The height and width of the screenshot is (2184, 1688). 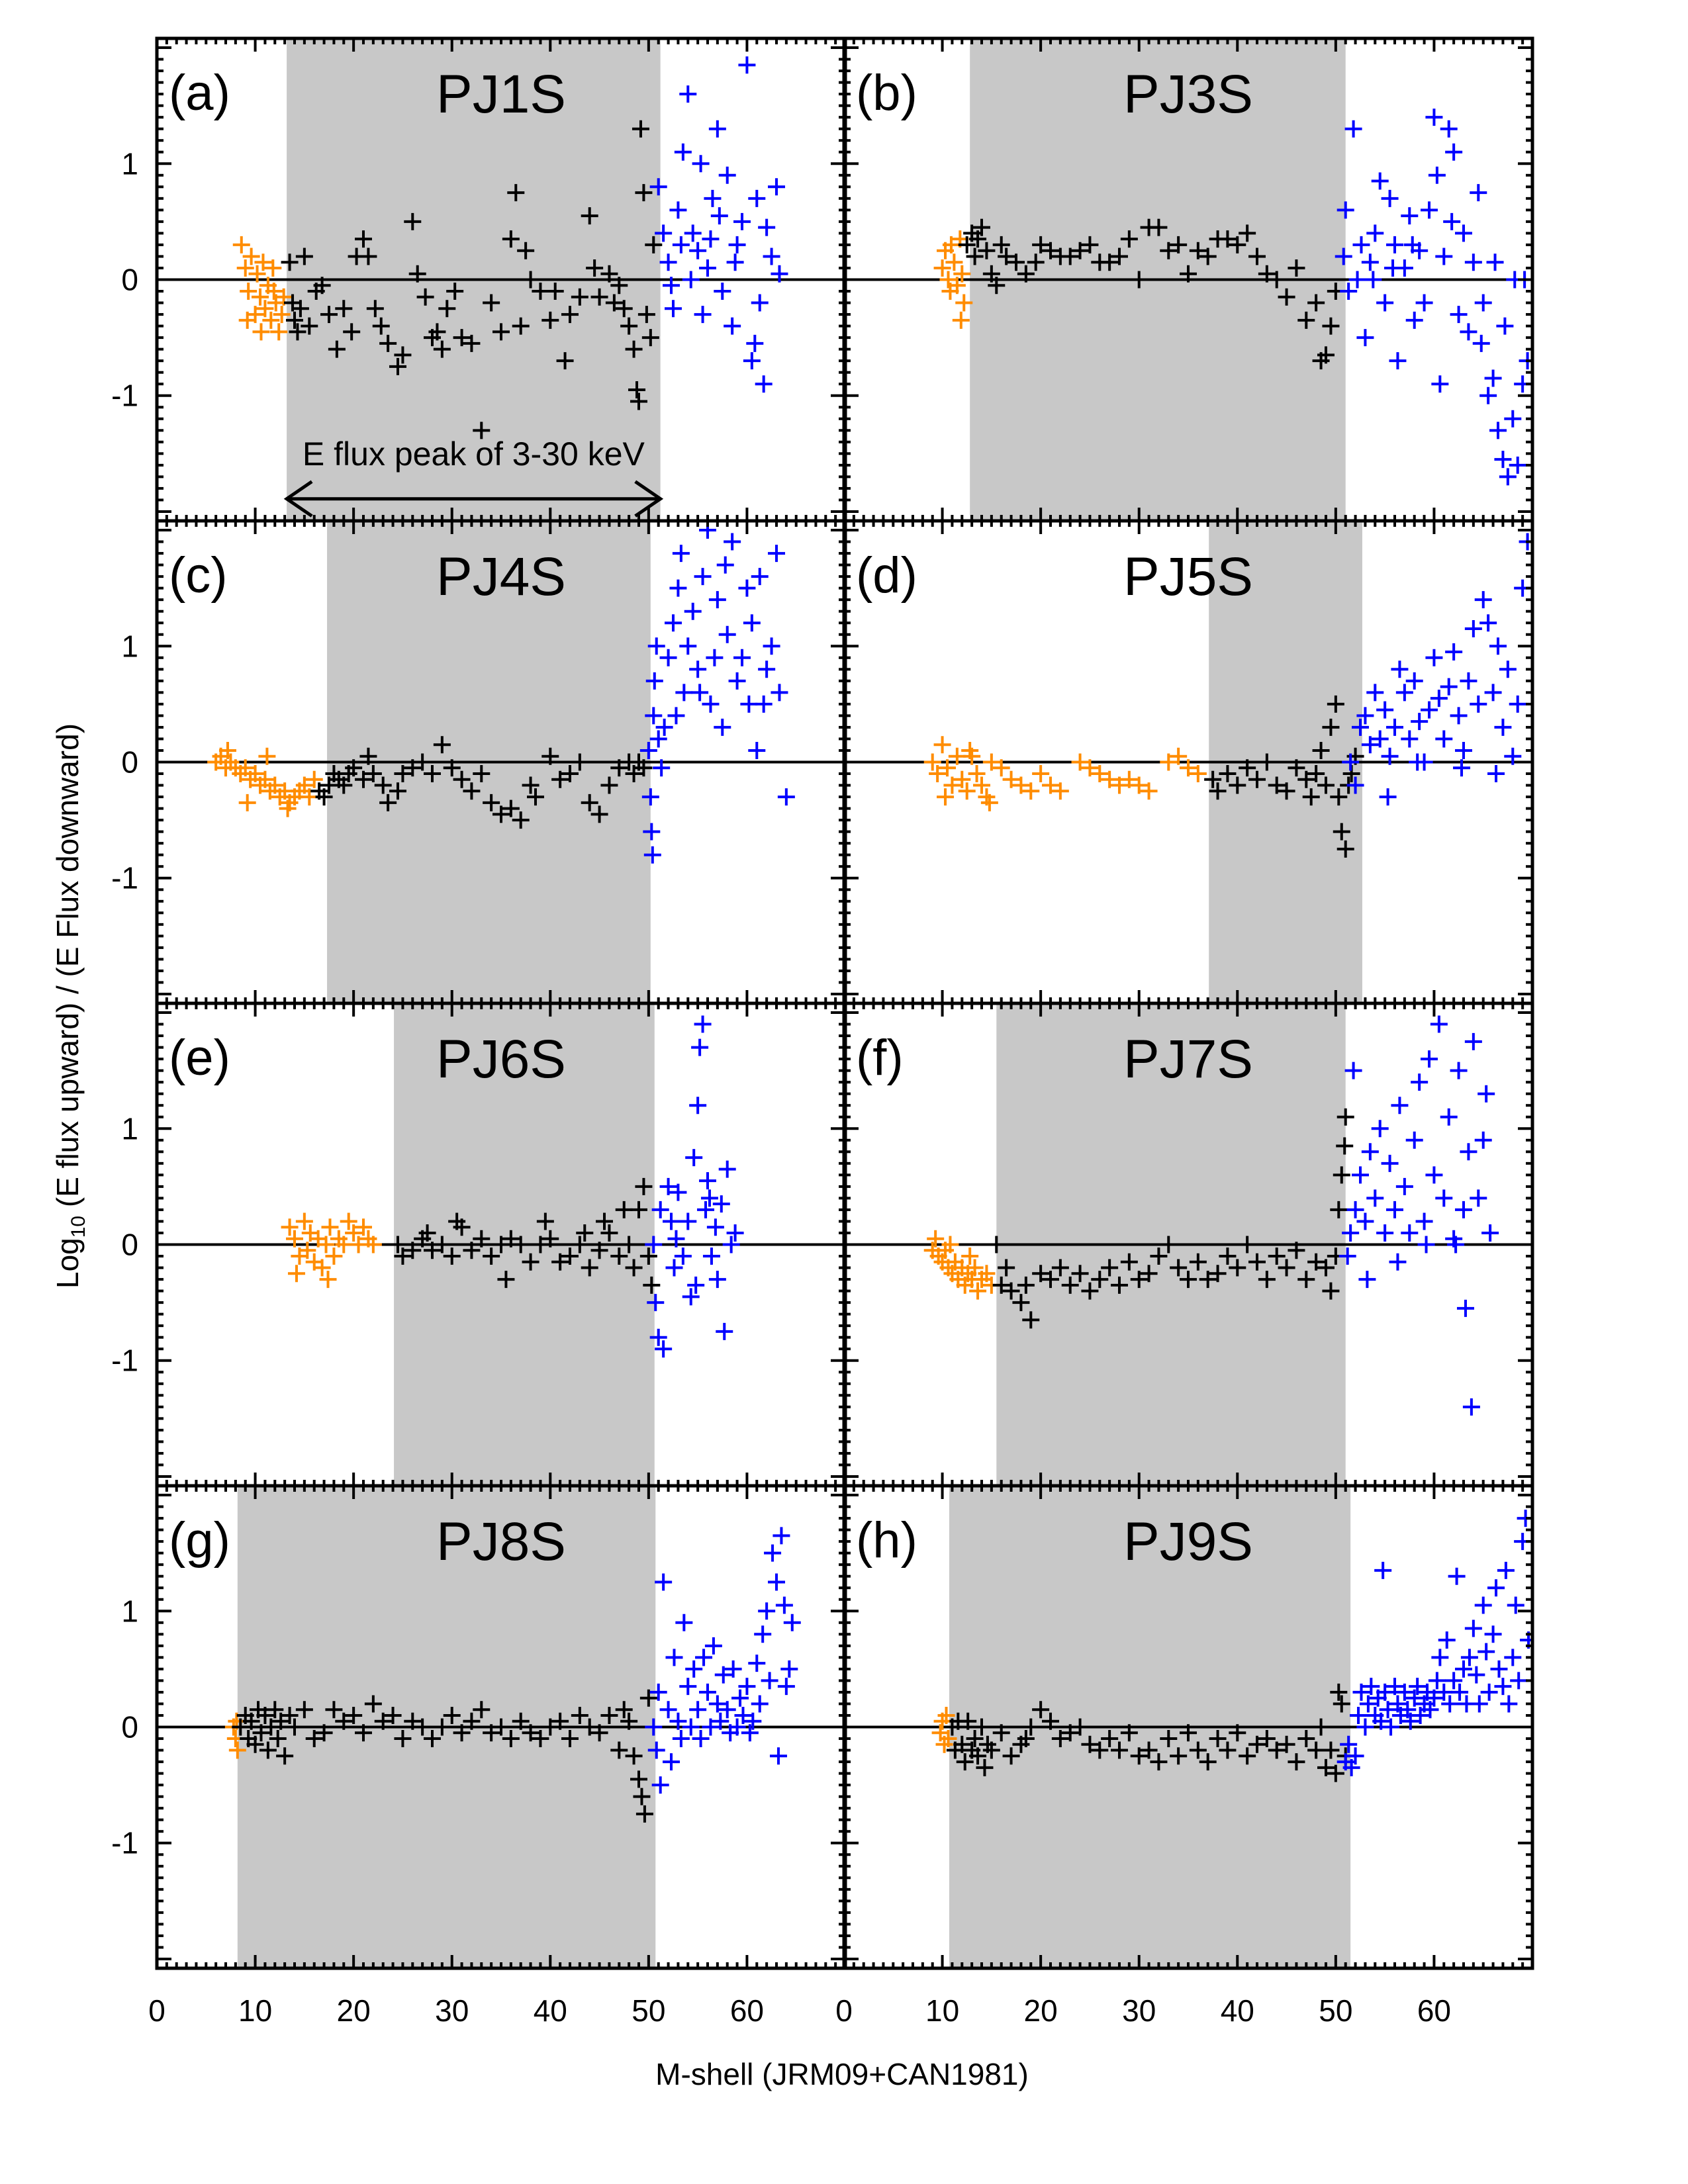 What do you see at coordinates (298, 499) in the screenshot?
I see `arrow-head-left` at bounding box center [298, 499].